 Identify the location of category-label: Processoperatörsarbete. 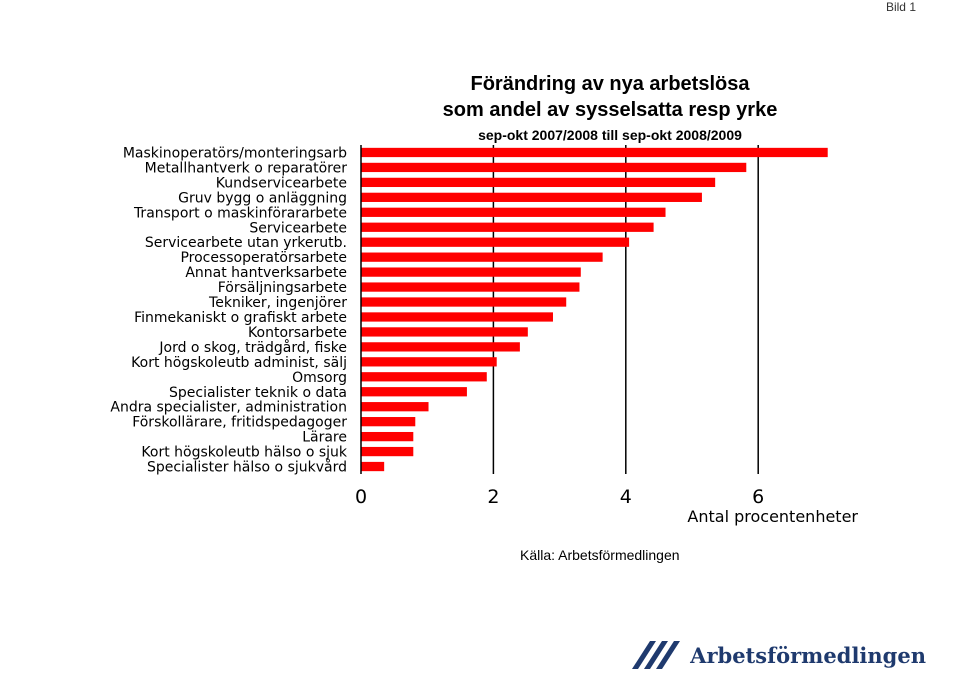
(263, 258).